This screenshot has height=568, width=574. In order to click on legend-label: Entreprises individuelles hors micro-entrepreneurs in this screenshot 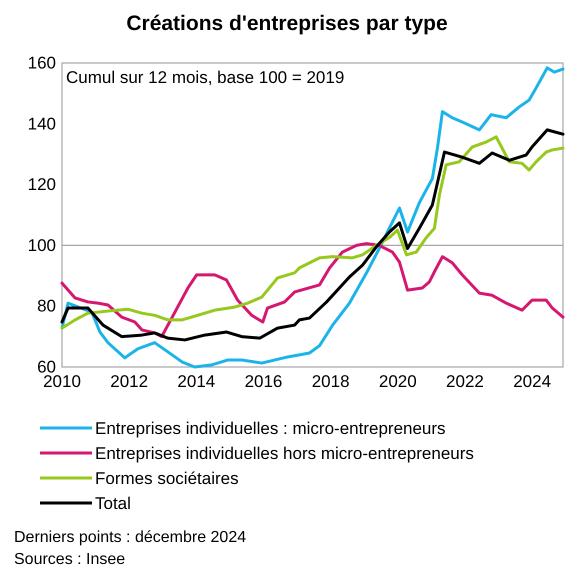, I will do `click(284, 453)`.